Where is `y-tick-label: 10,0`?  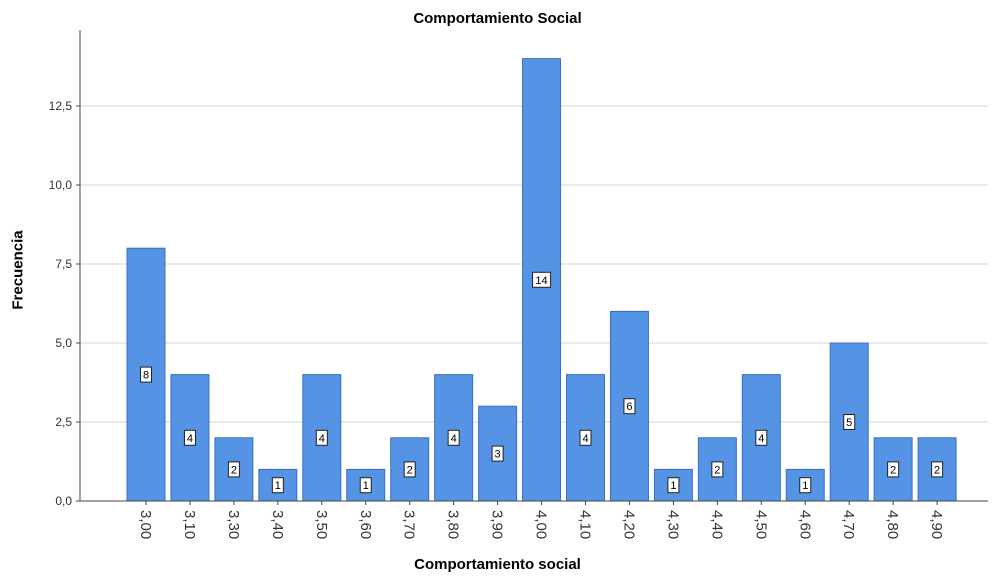 y-tick-label: 10,0 is located at coordinates (61, 185).